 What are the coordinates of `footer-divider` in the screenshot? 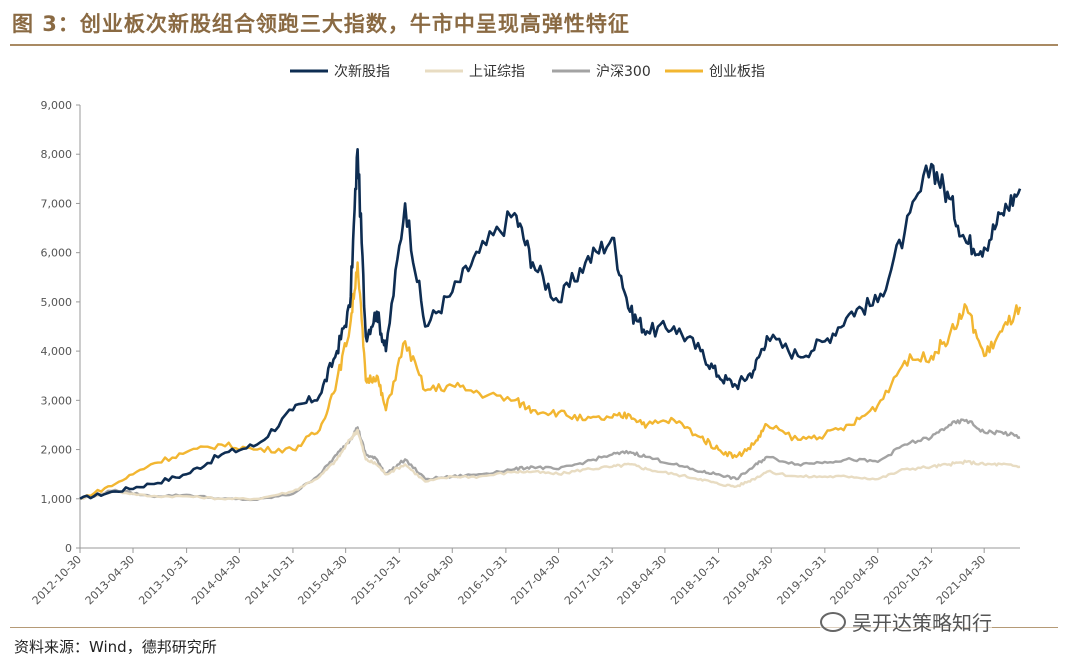 It's located at (534, 627).